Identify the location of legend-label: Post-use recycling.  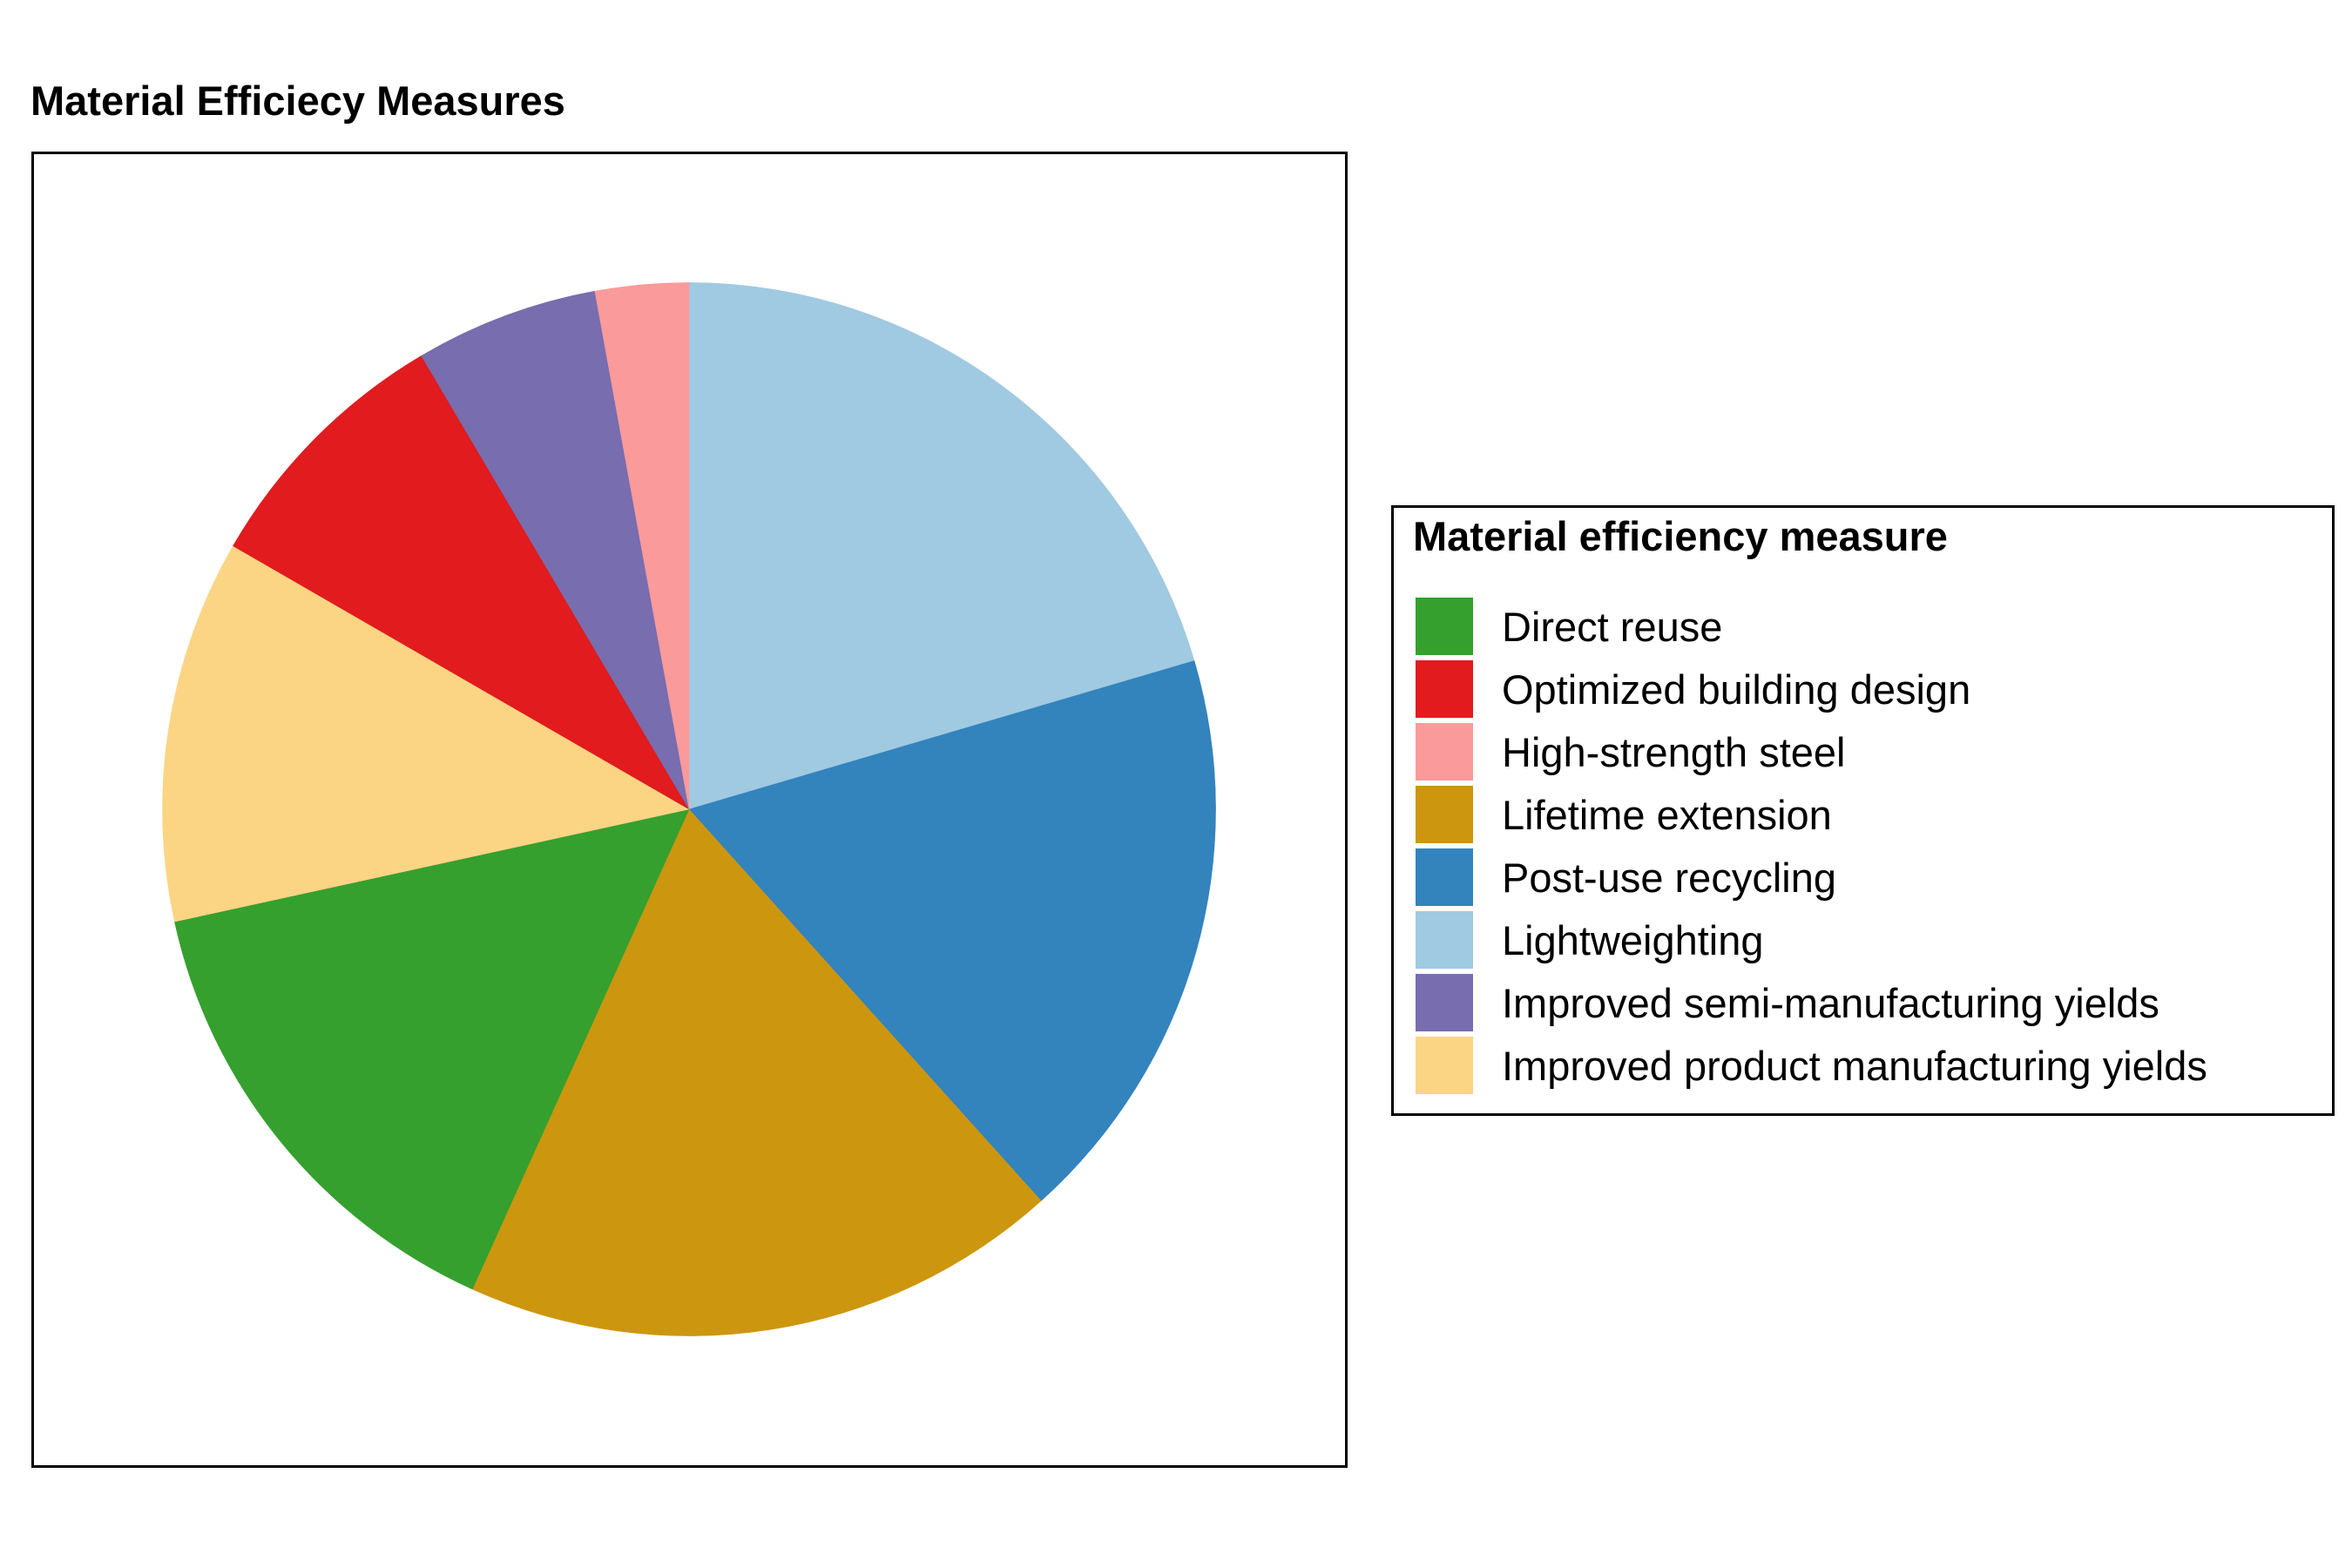
(1669, 877).